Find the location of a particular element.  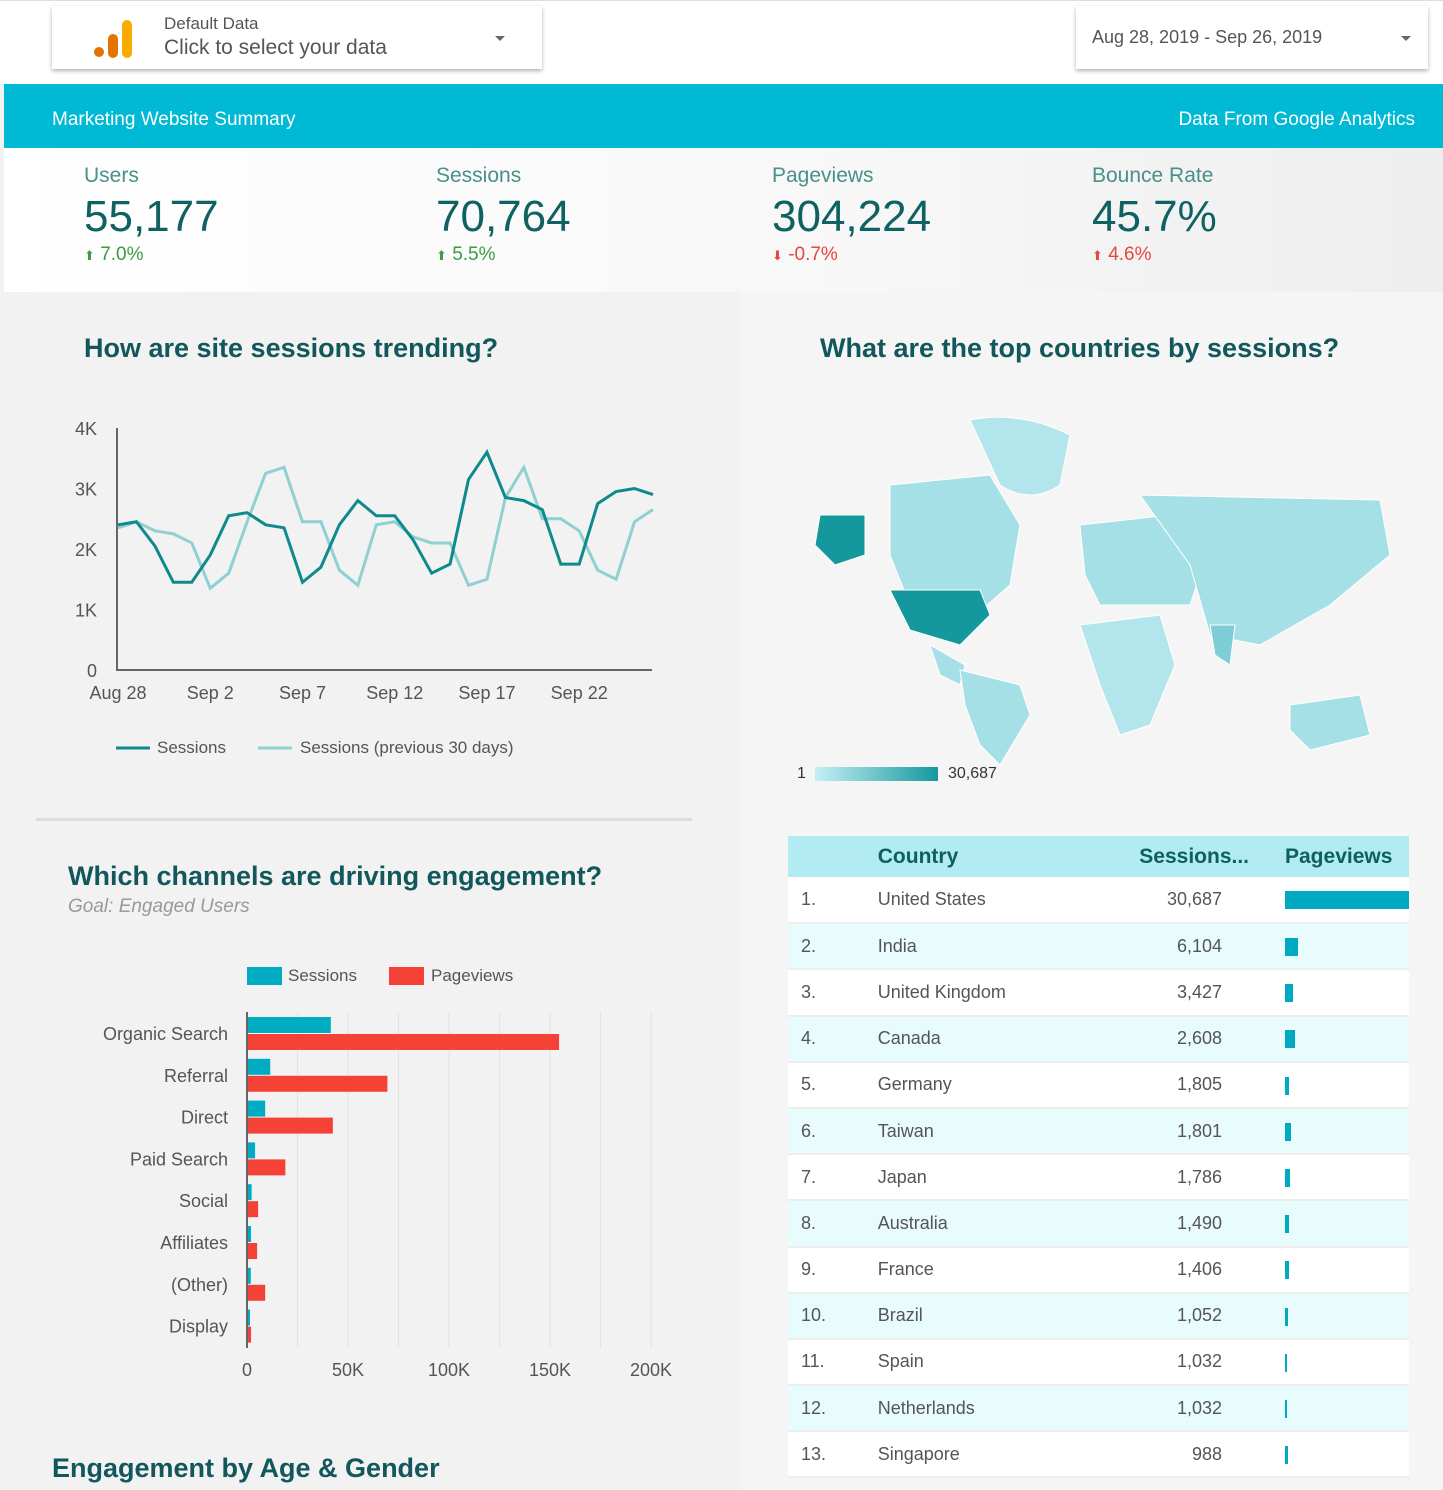

date-range-label: Aug 28, 2019 - Sep 26, 2019 is located at coordinates (1207, 37).